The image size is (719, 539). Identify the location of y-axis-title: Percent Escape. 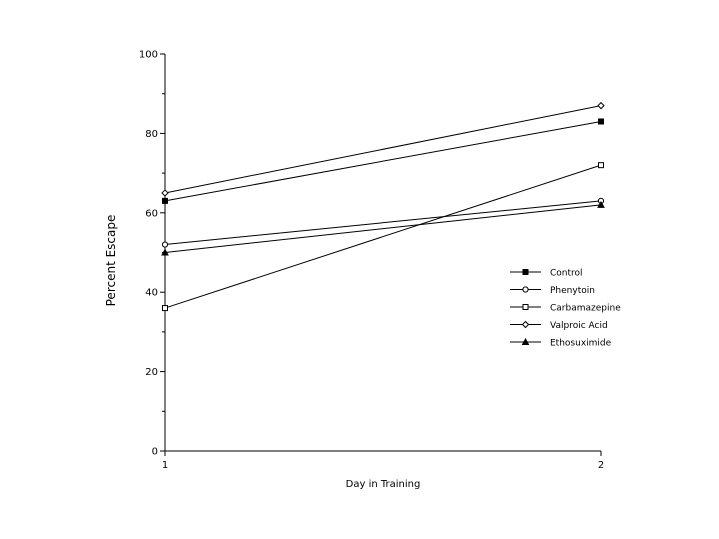
(111, 261).